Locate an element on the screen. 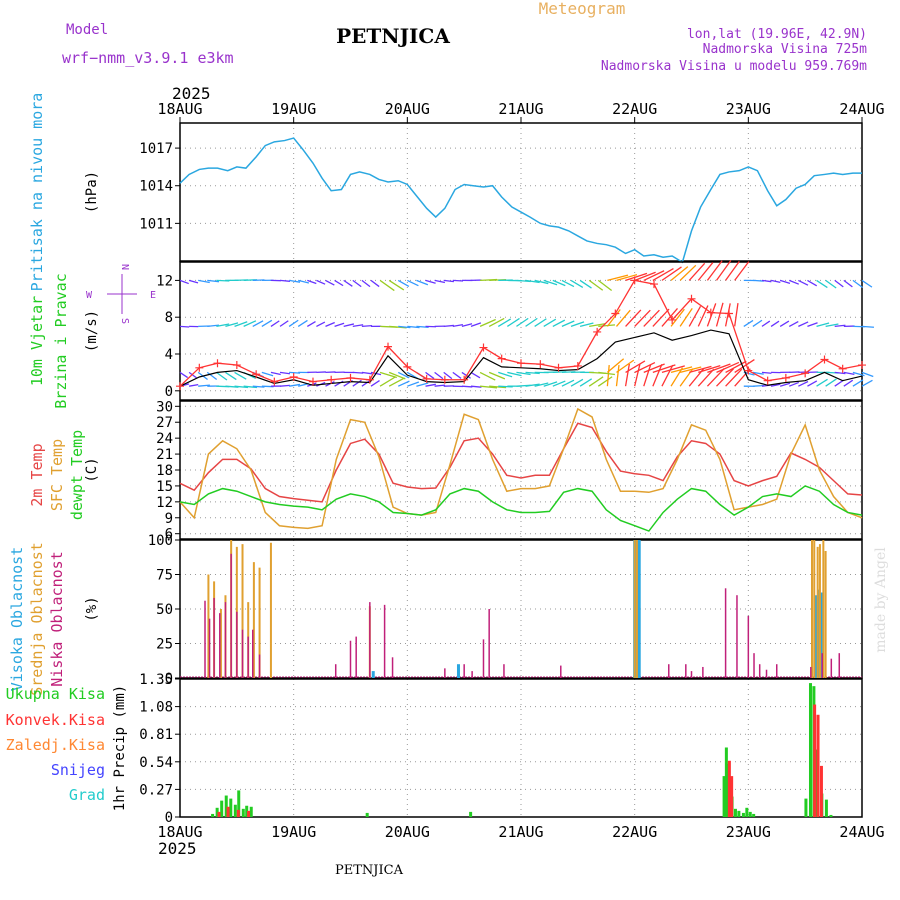 The height and width of the screenshot is (900, 900). y-tick-label: 50 is located at coordinates (164, 610).